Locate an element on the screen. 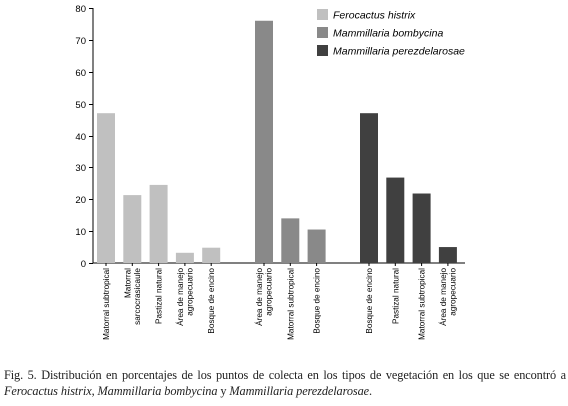 This screenshot has height=406, width=568. x-tick-label-2-2: Matorral subtropical is located at coordinates (290, 304).